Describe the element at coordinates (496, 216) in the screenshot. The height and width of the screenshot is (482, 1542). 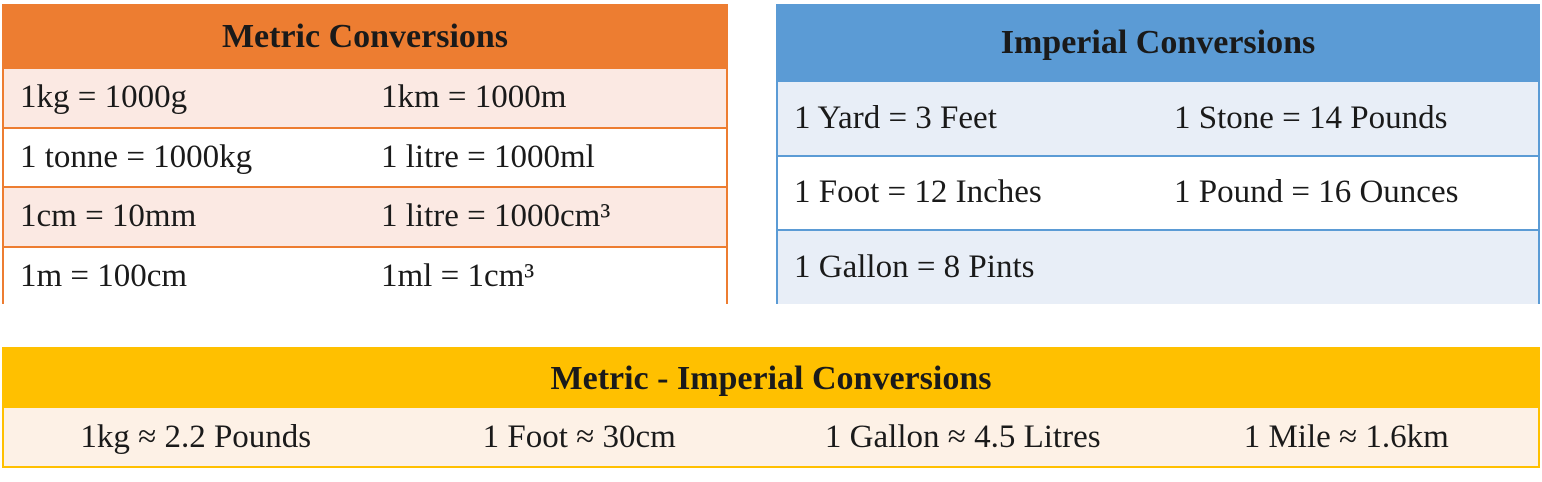
I see `table-cell: 1 litre = 1000cm³` at that location.